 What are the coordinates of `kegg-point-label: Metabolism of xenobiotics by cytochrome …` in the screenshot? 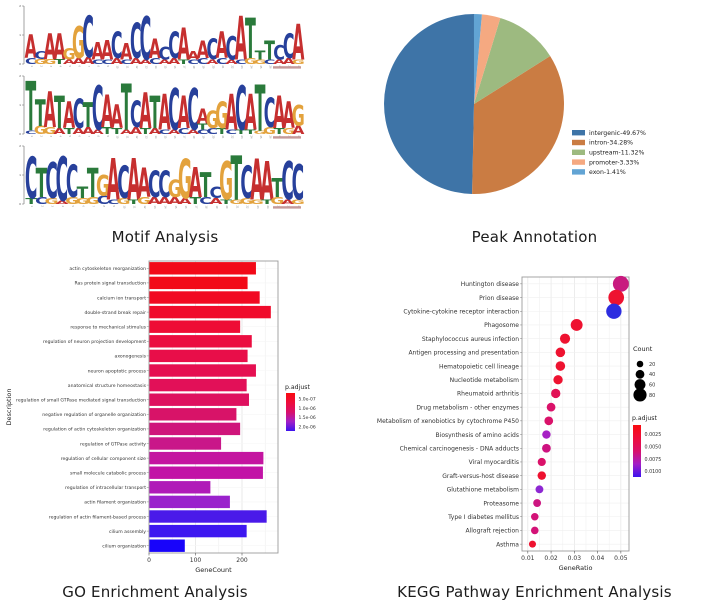 It's located at (448, 421).